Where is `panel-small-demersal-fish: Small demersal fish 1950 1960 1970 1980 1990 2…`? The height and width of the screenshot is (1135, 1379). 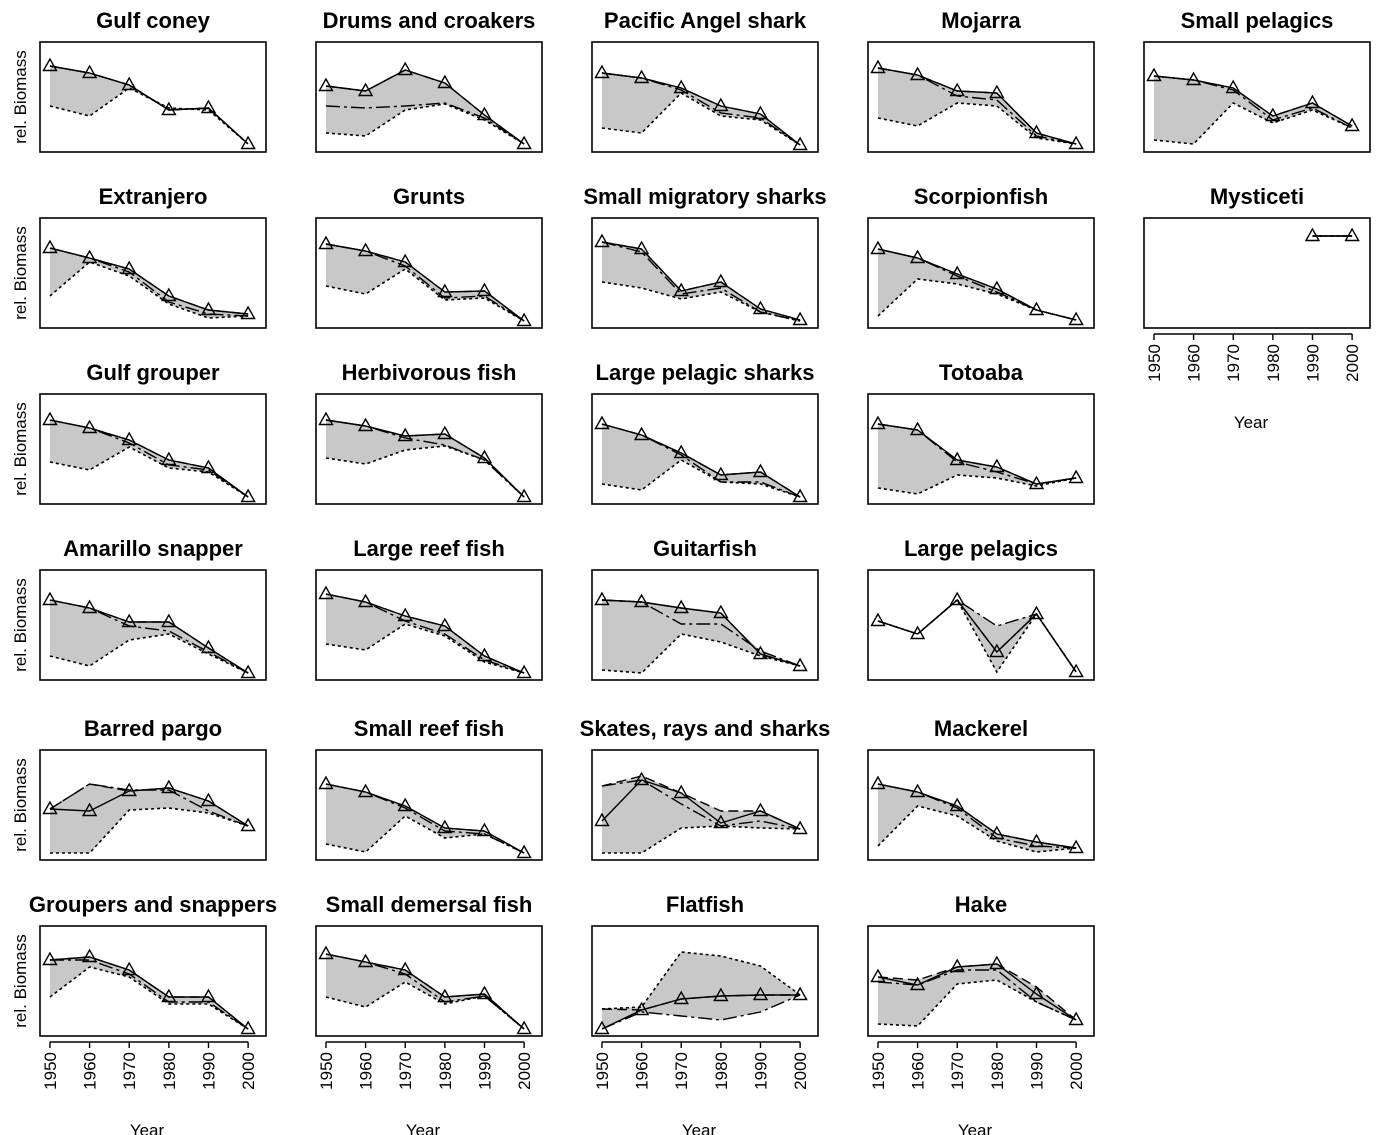
panel-small-demersal-fish: Small demersal fish 1950 1960 1970 1980 1990 2… is located at coordinates (429, 1013).